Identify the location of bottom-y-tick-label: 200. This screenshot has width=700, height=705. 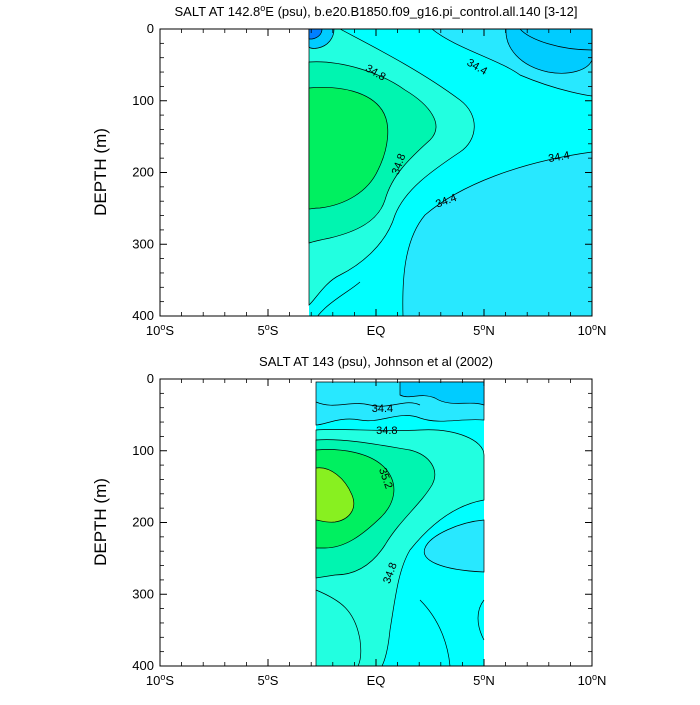
(143, 522).